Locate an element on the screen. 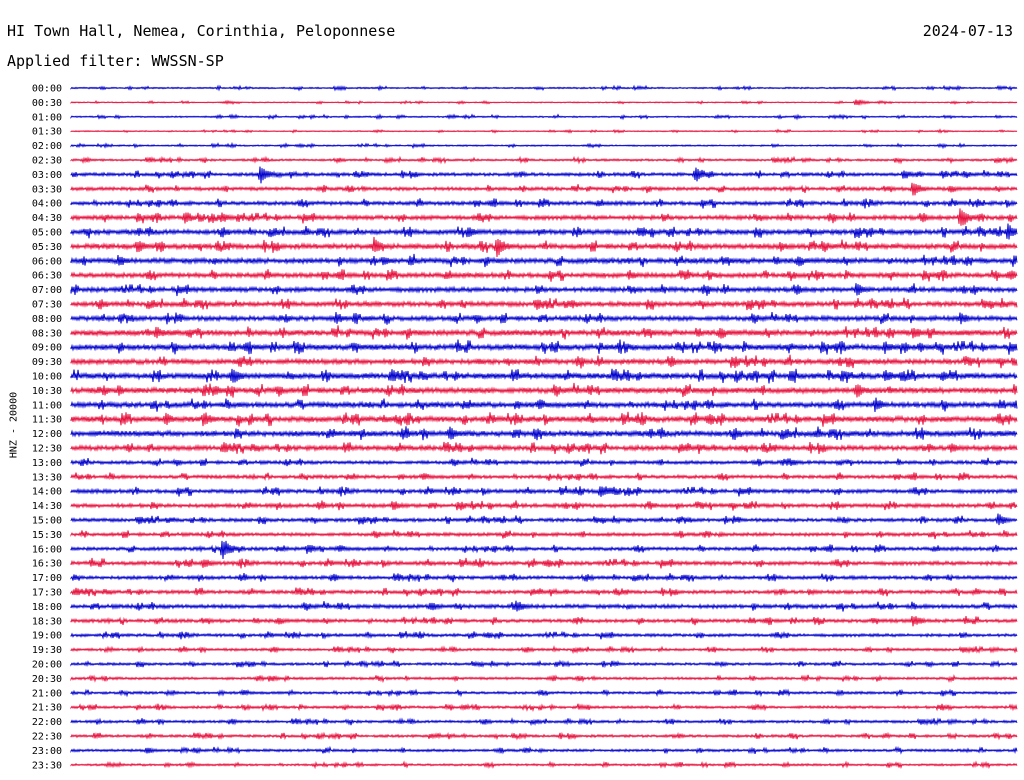 The width and height of the screenshot is (1024, 780). time-label: 23:30 is located at coordinates (47, 765).